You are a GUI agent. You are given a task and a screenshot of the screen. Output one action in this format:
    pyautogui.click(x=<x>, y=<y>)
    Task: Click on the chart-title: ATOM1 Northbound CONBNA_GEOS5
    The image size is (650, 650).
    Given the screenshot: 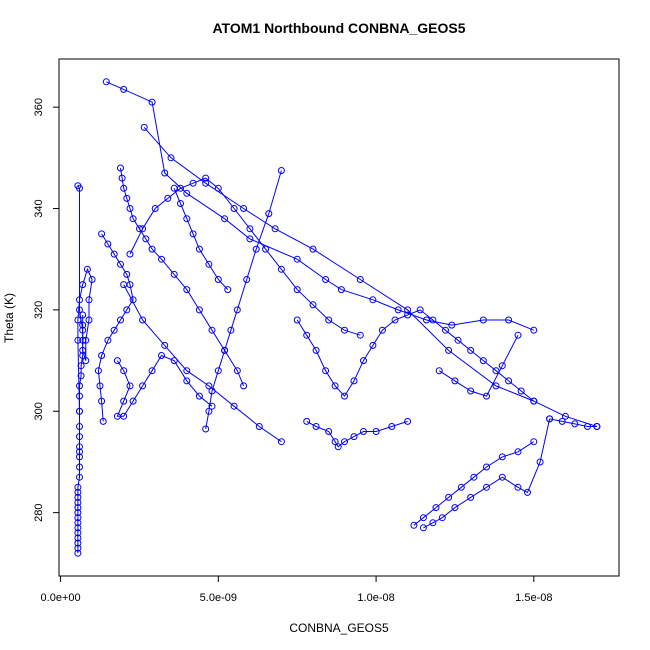 What is the action you would take?
    pyautogui.click(x=338, y=28)
    